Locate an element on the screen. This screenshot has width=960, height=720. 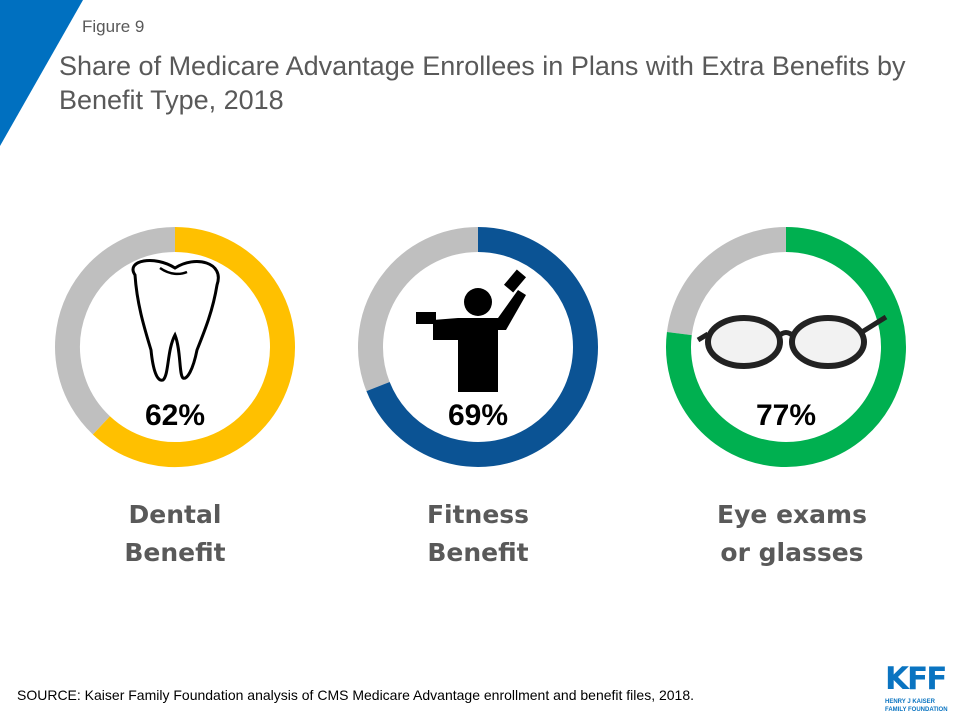
label-line: or glasses is located at coordinates (792, 552).